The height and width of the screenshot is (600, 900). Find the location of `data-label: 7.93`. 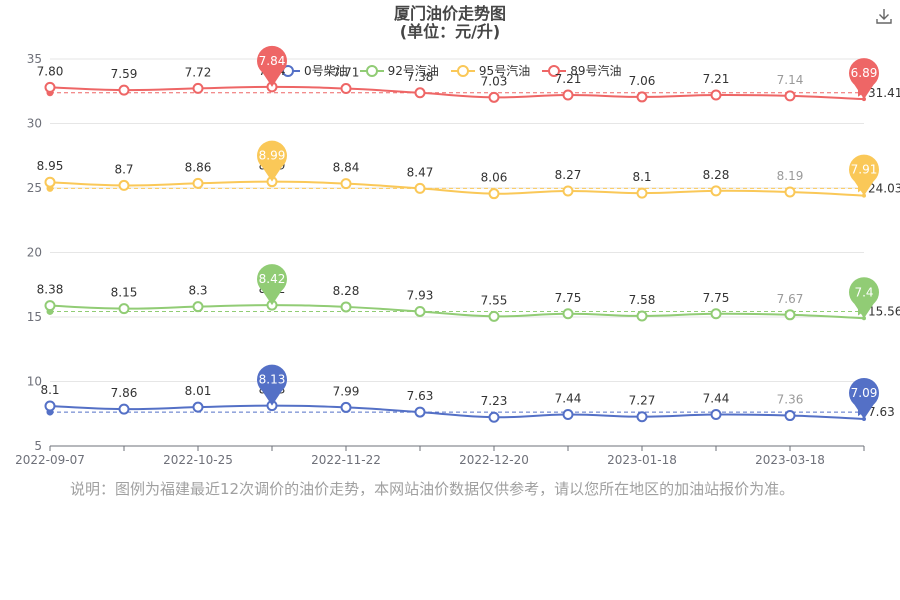

data-label: 7.93 is located at coordinates (420, 295).